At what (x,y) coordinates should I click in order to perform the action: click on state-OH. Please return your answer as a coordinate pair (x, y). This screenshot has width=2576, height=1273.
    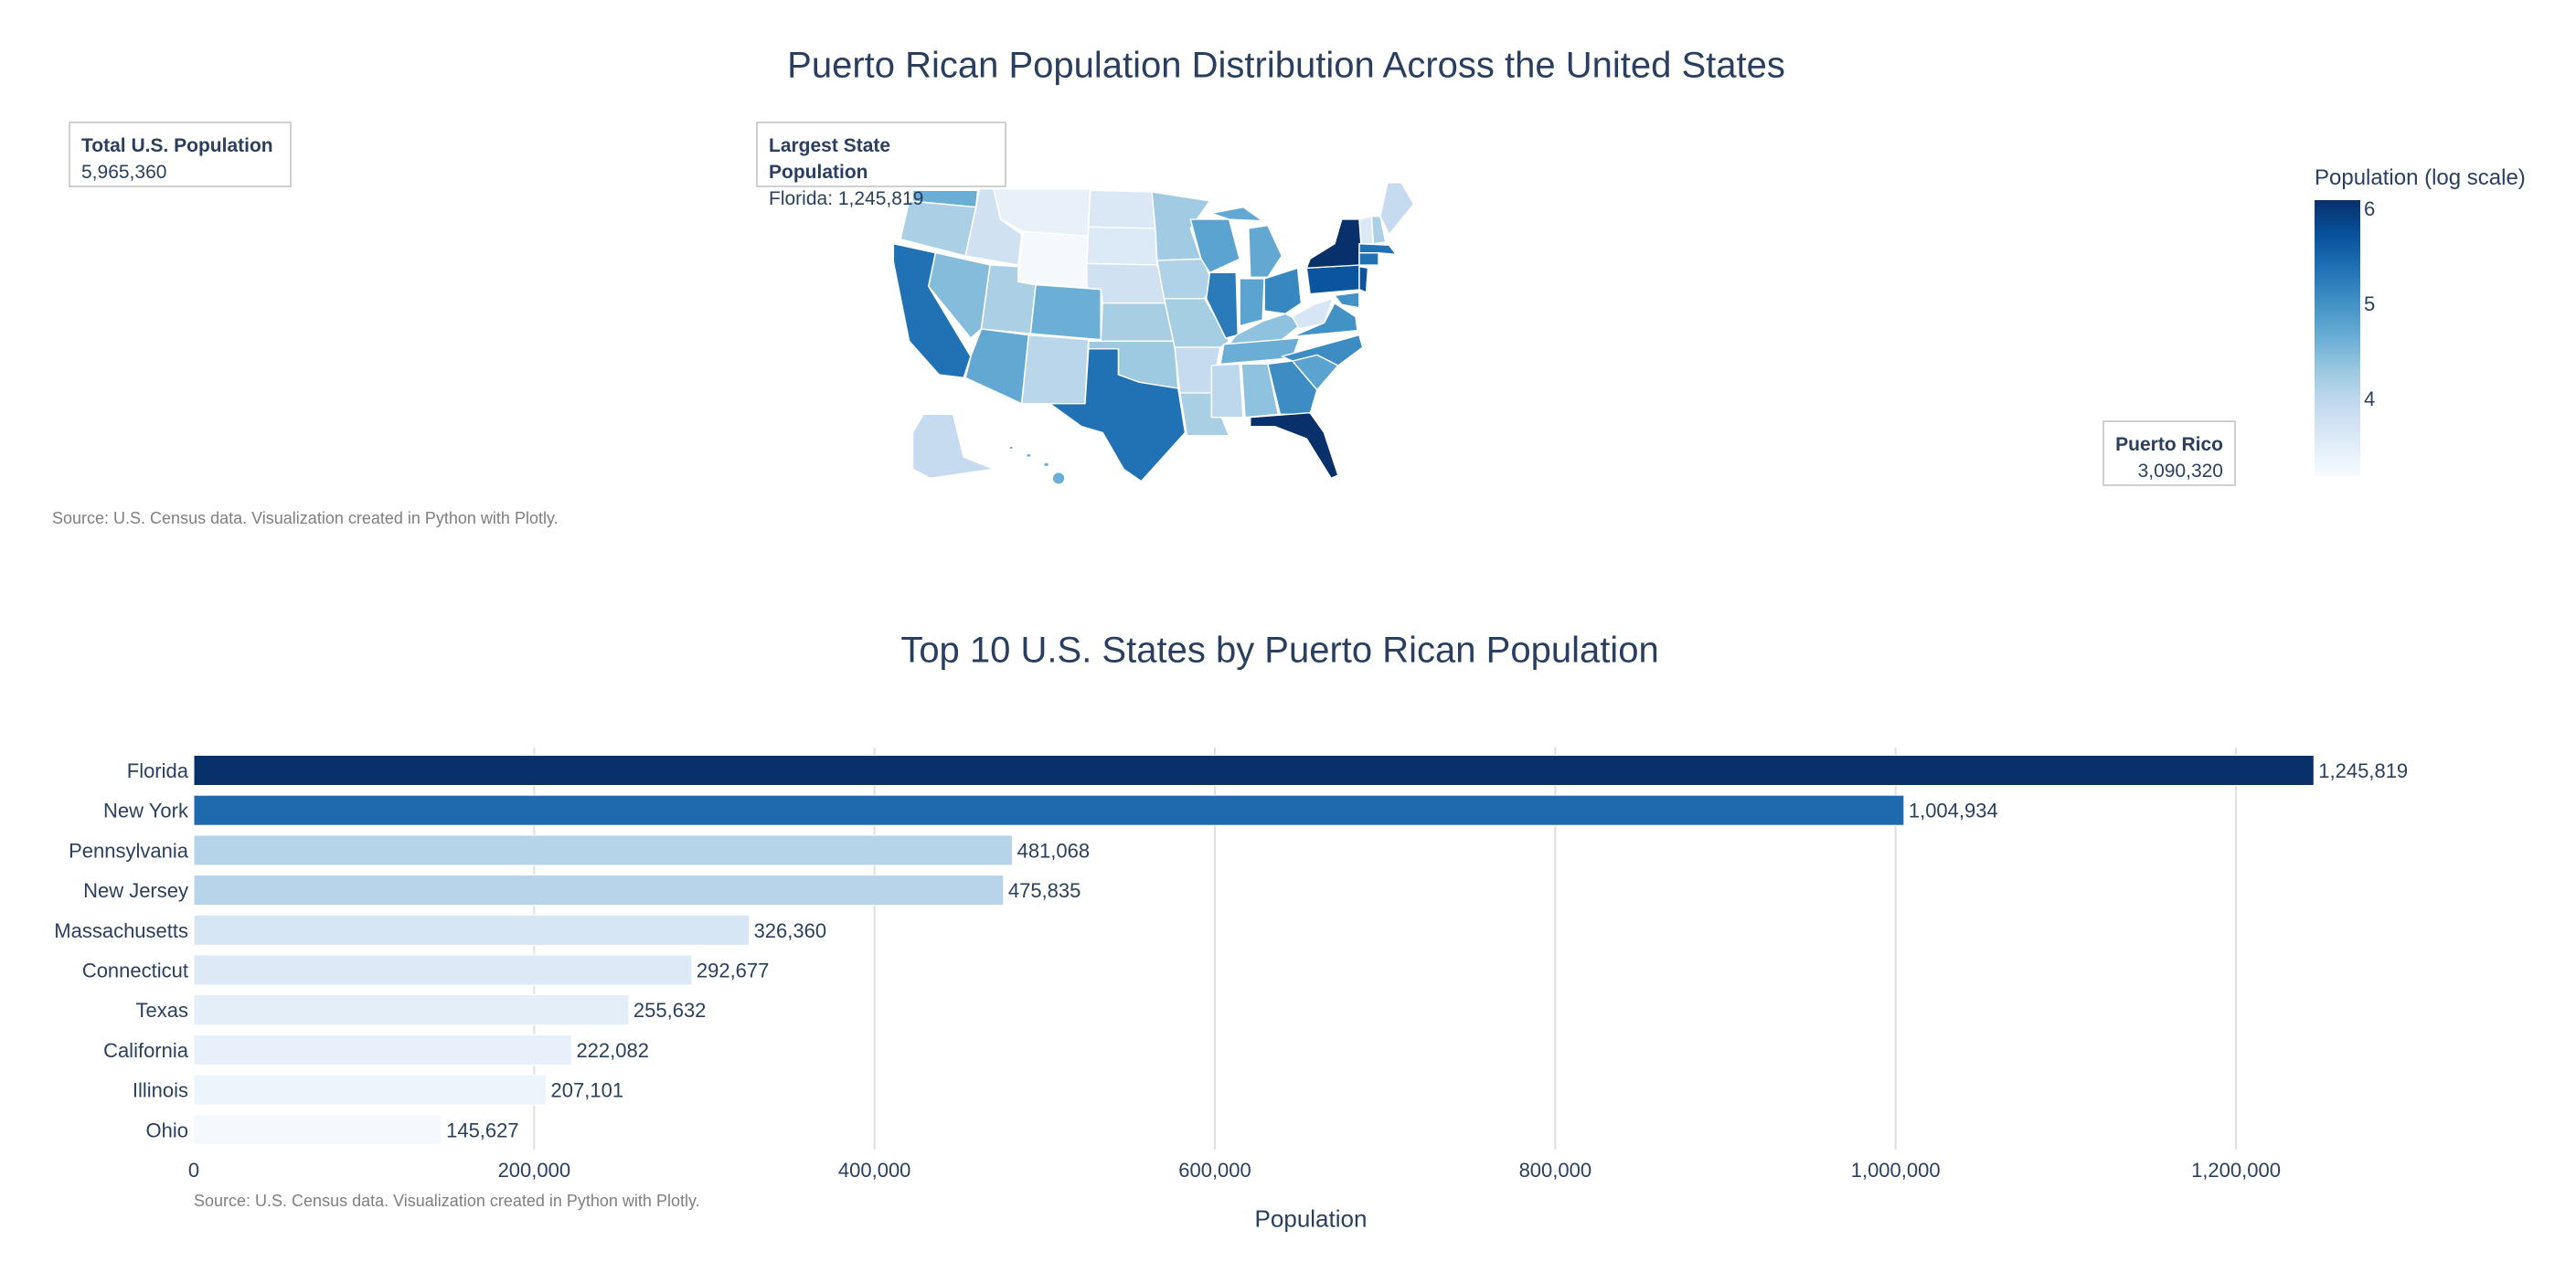
    Looking at the image, I should click on (1283, 291).